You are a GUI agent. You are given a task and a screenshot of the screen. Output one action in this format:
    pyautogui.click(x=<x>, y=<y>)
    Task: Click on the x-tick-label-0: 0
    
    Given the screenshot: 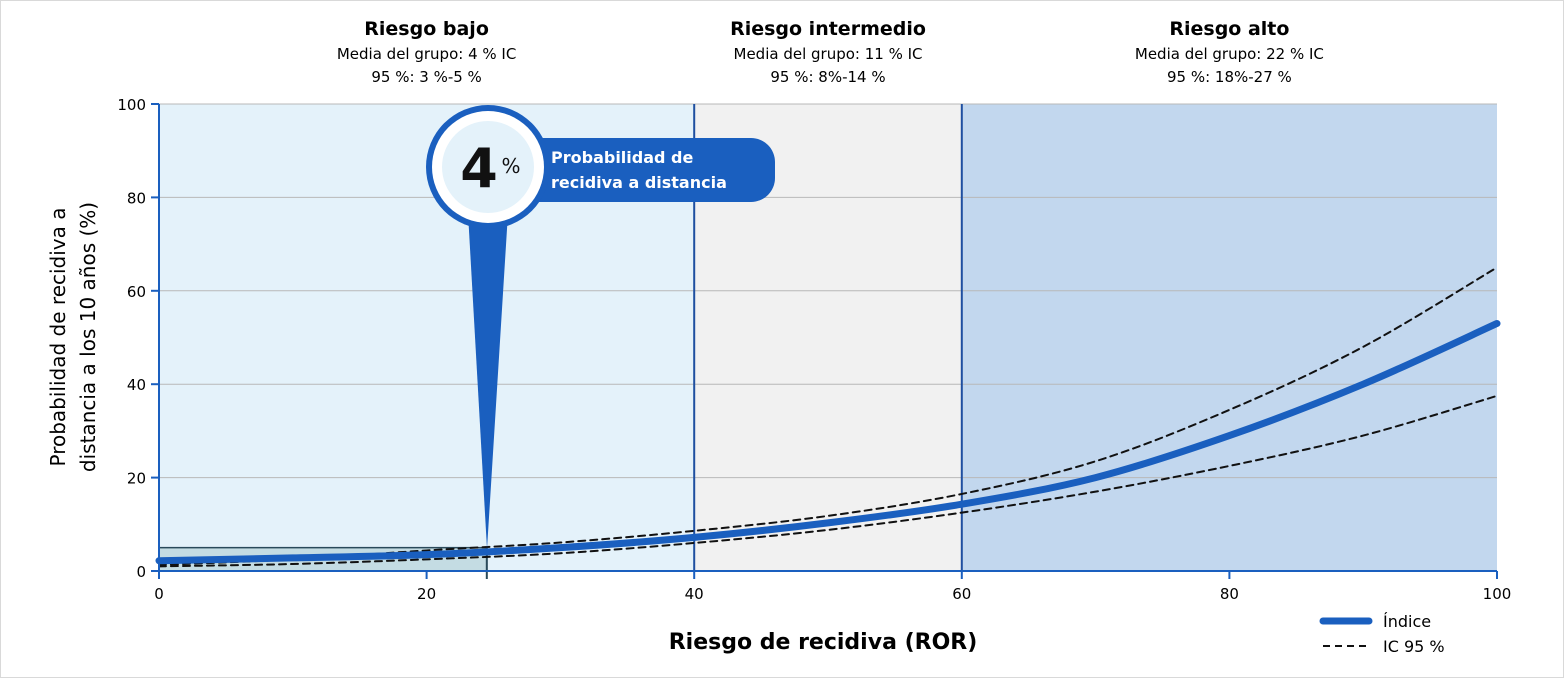 What is the action you would take?
    pyautogui.click(x=159, y=594)
    